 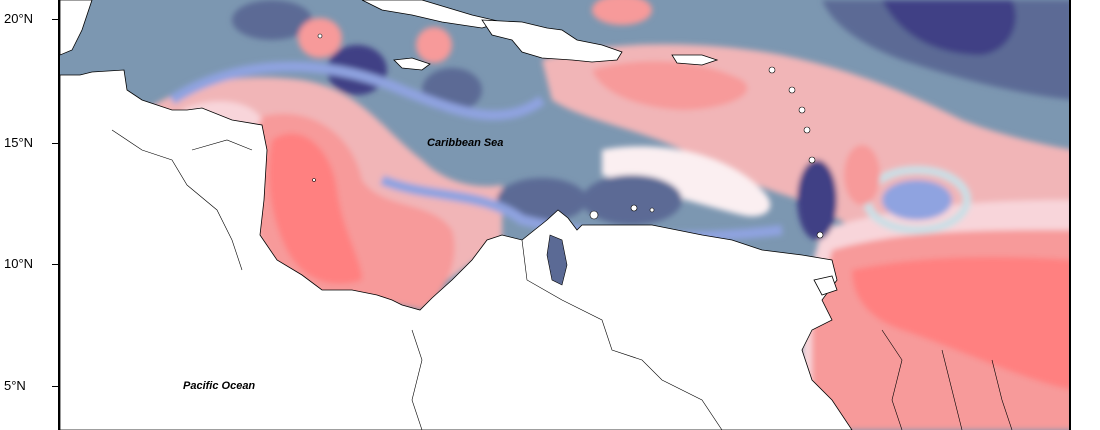 I want to click on contour-warm-spot-barbados, so click(x=862, y=175).